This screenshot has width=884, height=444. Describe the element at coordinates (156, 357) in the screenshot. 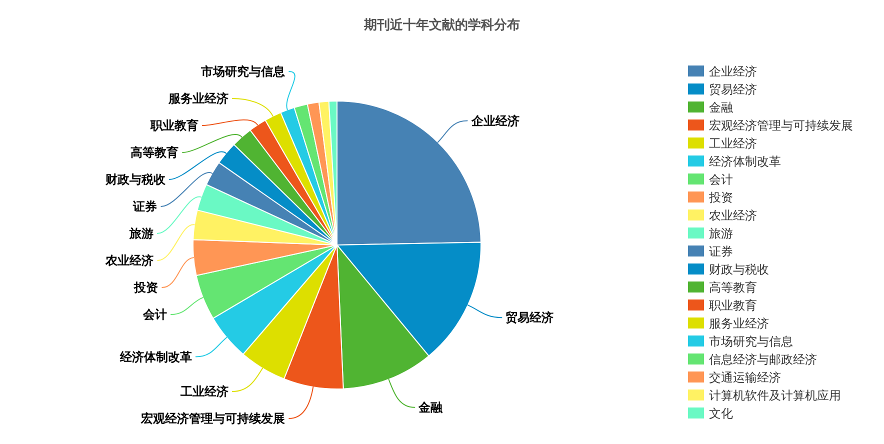

I see `slice-label: 经济体制改革` at that location.